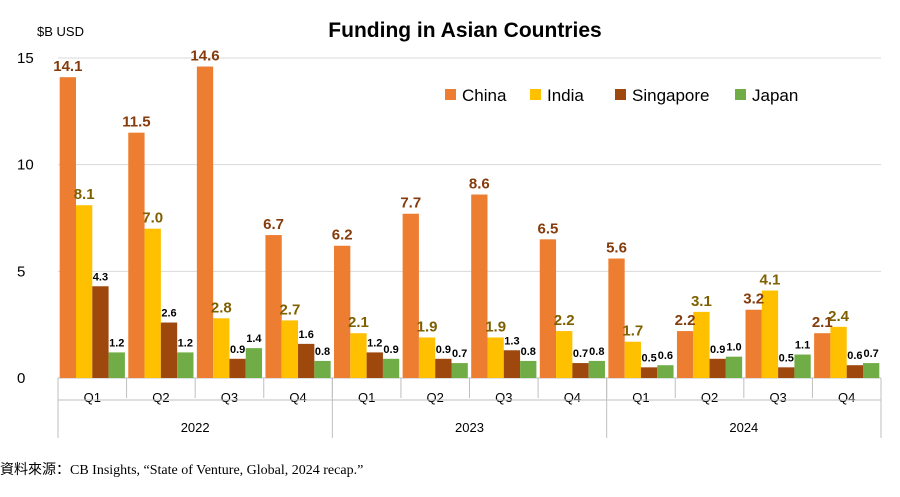  Describe the element at coordinates (503, 397) in the screenshot. I see `x-category-label: Q3` at that location.